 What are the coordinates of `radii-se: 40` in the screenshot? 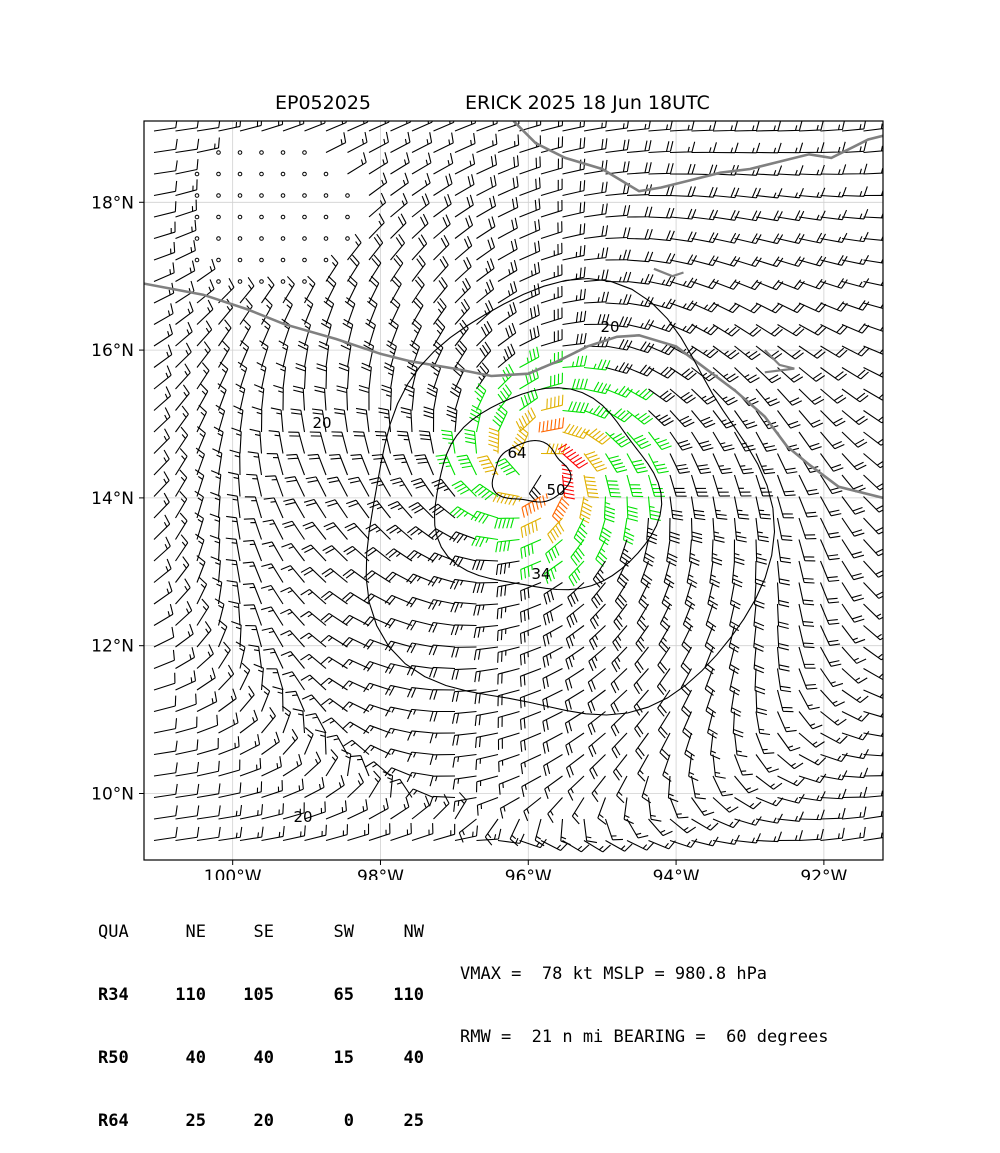 It's located at (263, 1058).